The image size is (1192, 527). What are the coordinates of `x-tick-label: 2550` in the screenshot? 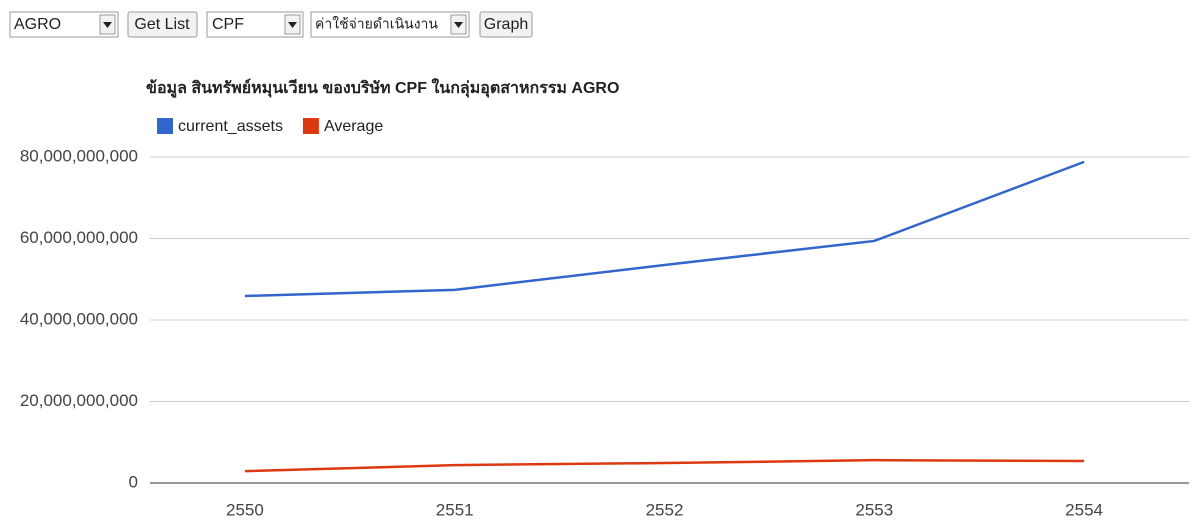 It's located at (245, 509).